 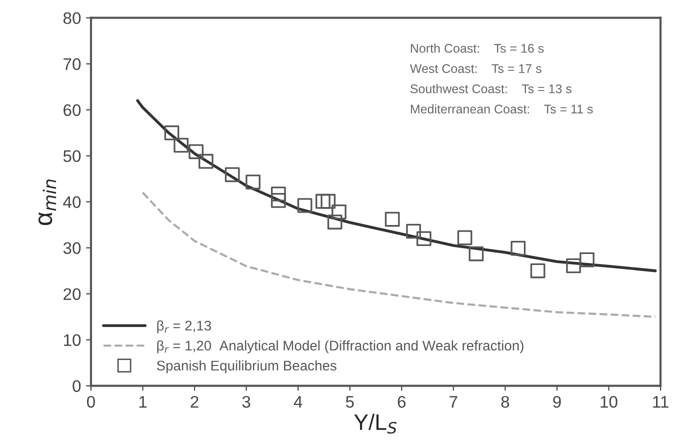 What do you see at coordinates (246, 402) in the screenshot?
I see `x-tick-label: 3` at bounding box center [246, 402].